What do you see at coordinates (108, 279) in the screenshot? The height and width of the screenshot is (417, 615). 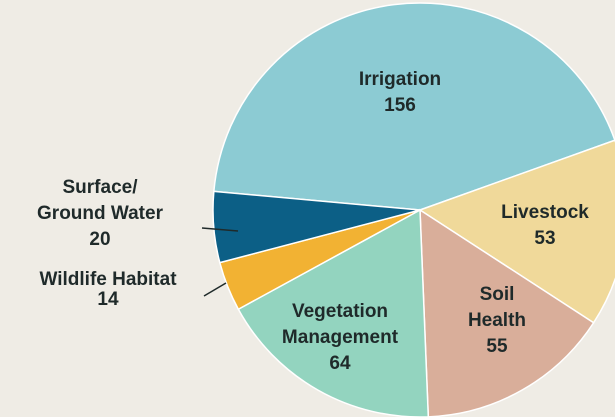 I see `slice-label: Wildlife Habitat` at bounding box center [108, 279].